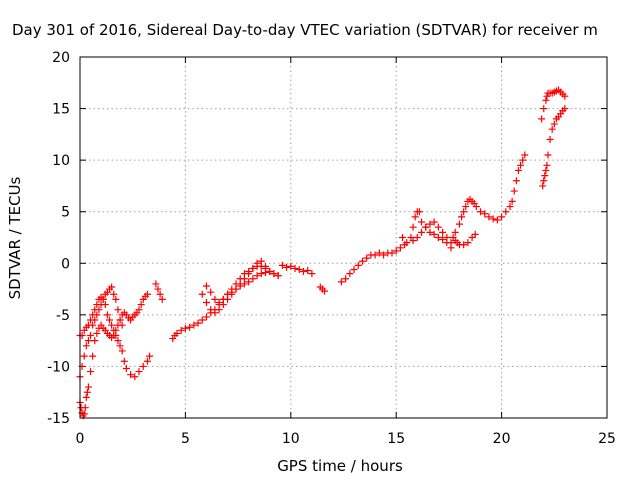 Image resolution: width=640 pixels, height=480 pixels. Describe the element at coordinates (502, 439) in the screenshot. I see `x-tick-label: 20` at that location.